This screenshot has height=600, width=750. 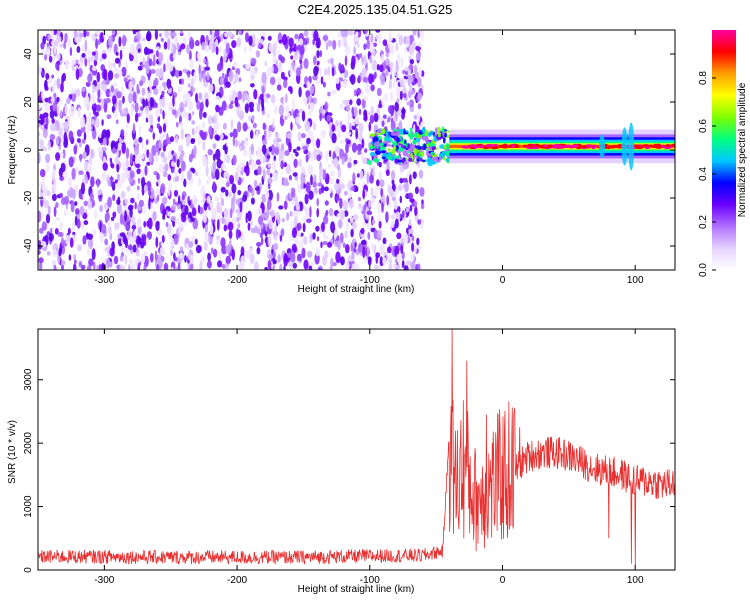 I want to click on y-tick-label: 0, so click(x=28, y=150).